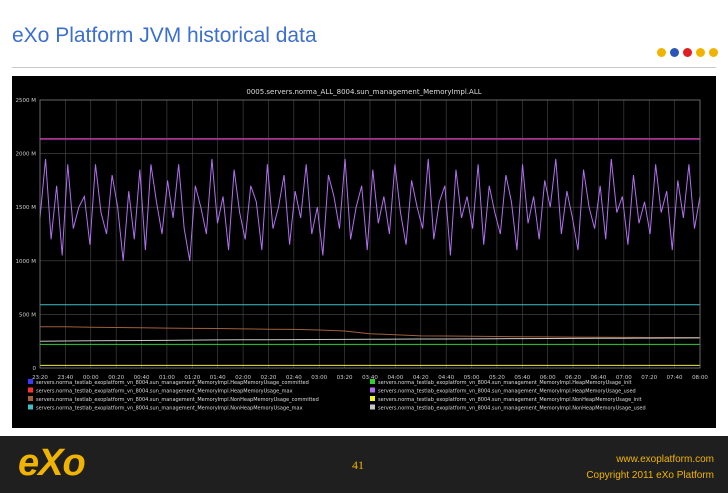 The width and height of the screenshot is (728, 493). What do you see at coordinates (665, 459) in the screenshot?
I see `website-link: www.exoplatform.com` at bounding box center [665, 459].